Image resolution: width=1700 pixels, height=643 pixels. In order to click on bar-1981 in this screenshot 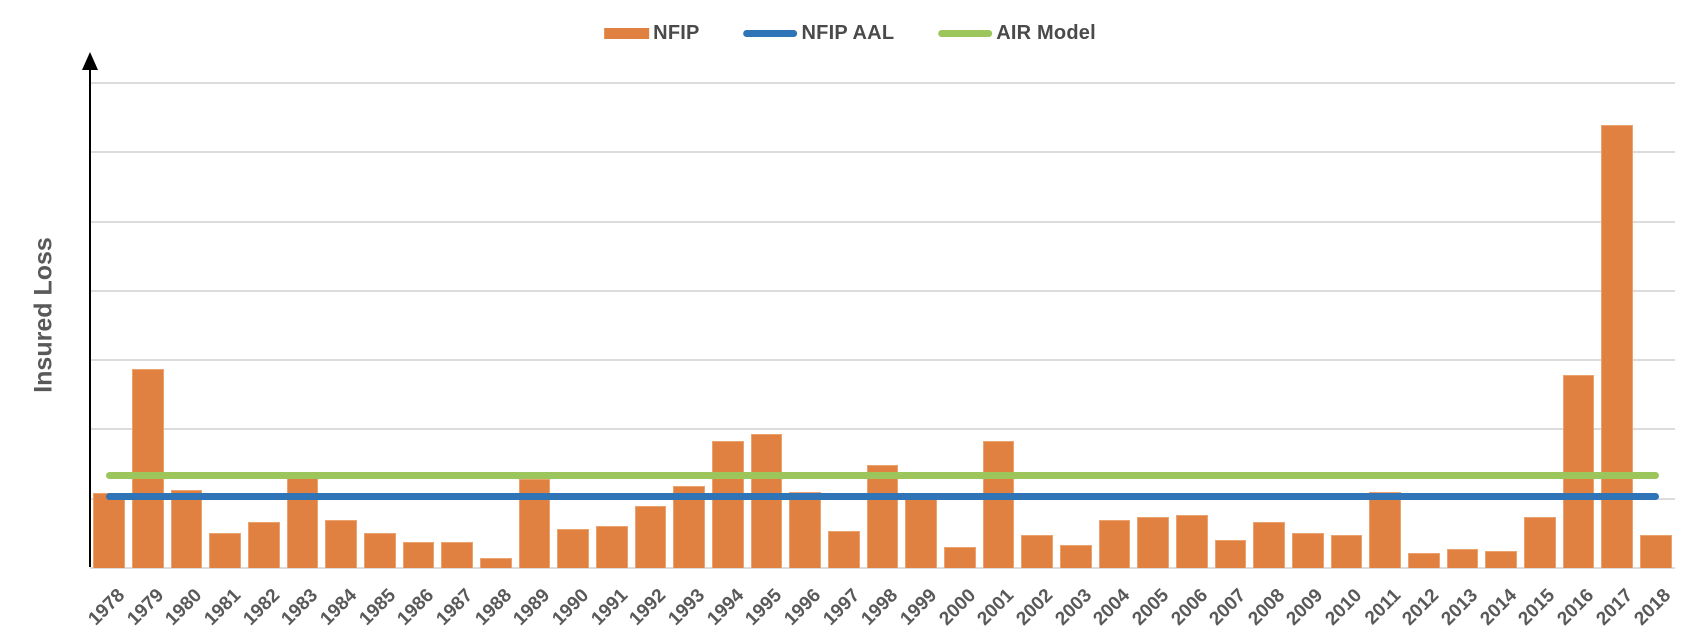, I will do `click(225, 550)`.